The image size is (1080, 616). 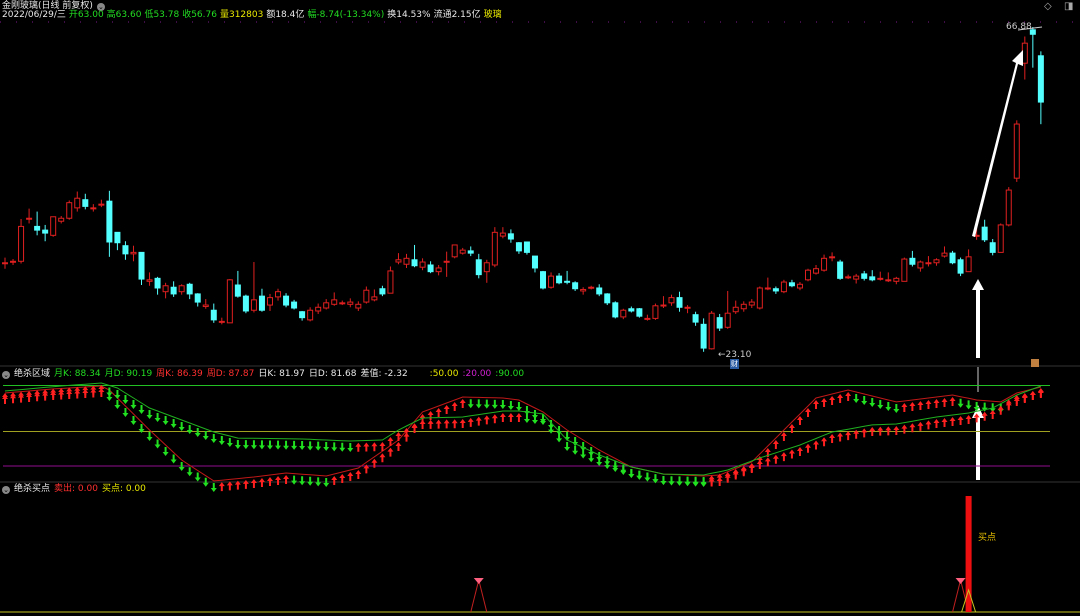 What do you see at coordinates (1069, 6) in the screenshot?
I see `panel-toggle-icon: ◨` at bounding box center [1069, 6].